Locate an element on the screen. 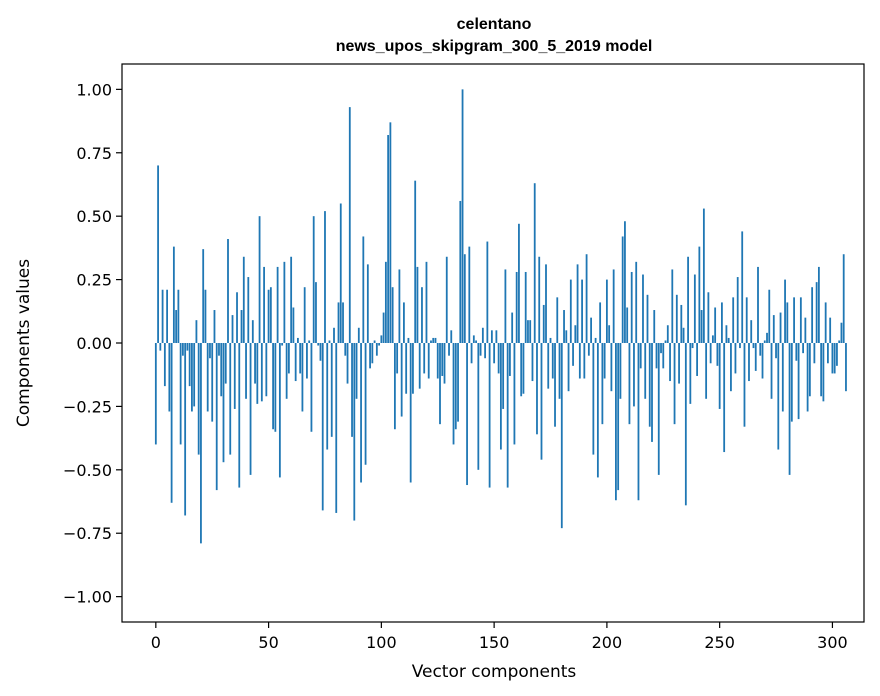 Image resolution: width=880 pixels, height=696 pixels. x-tick-label: 250 is located at coordinates (719, 642).